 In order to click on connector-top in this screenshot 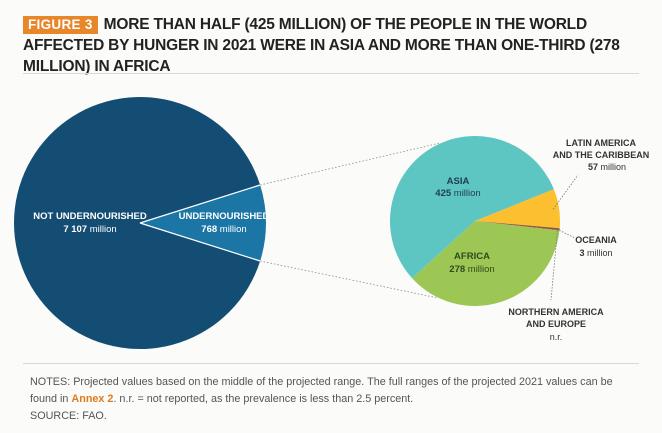, I will do `click(350, 164)`.